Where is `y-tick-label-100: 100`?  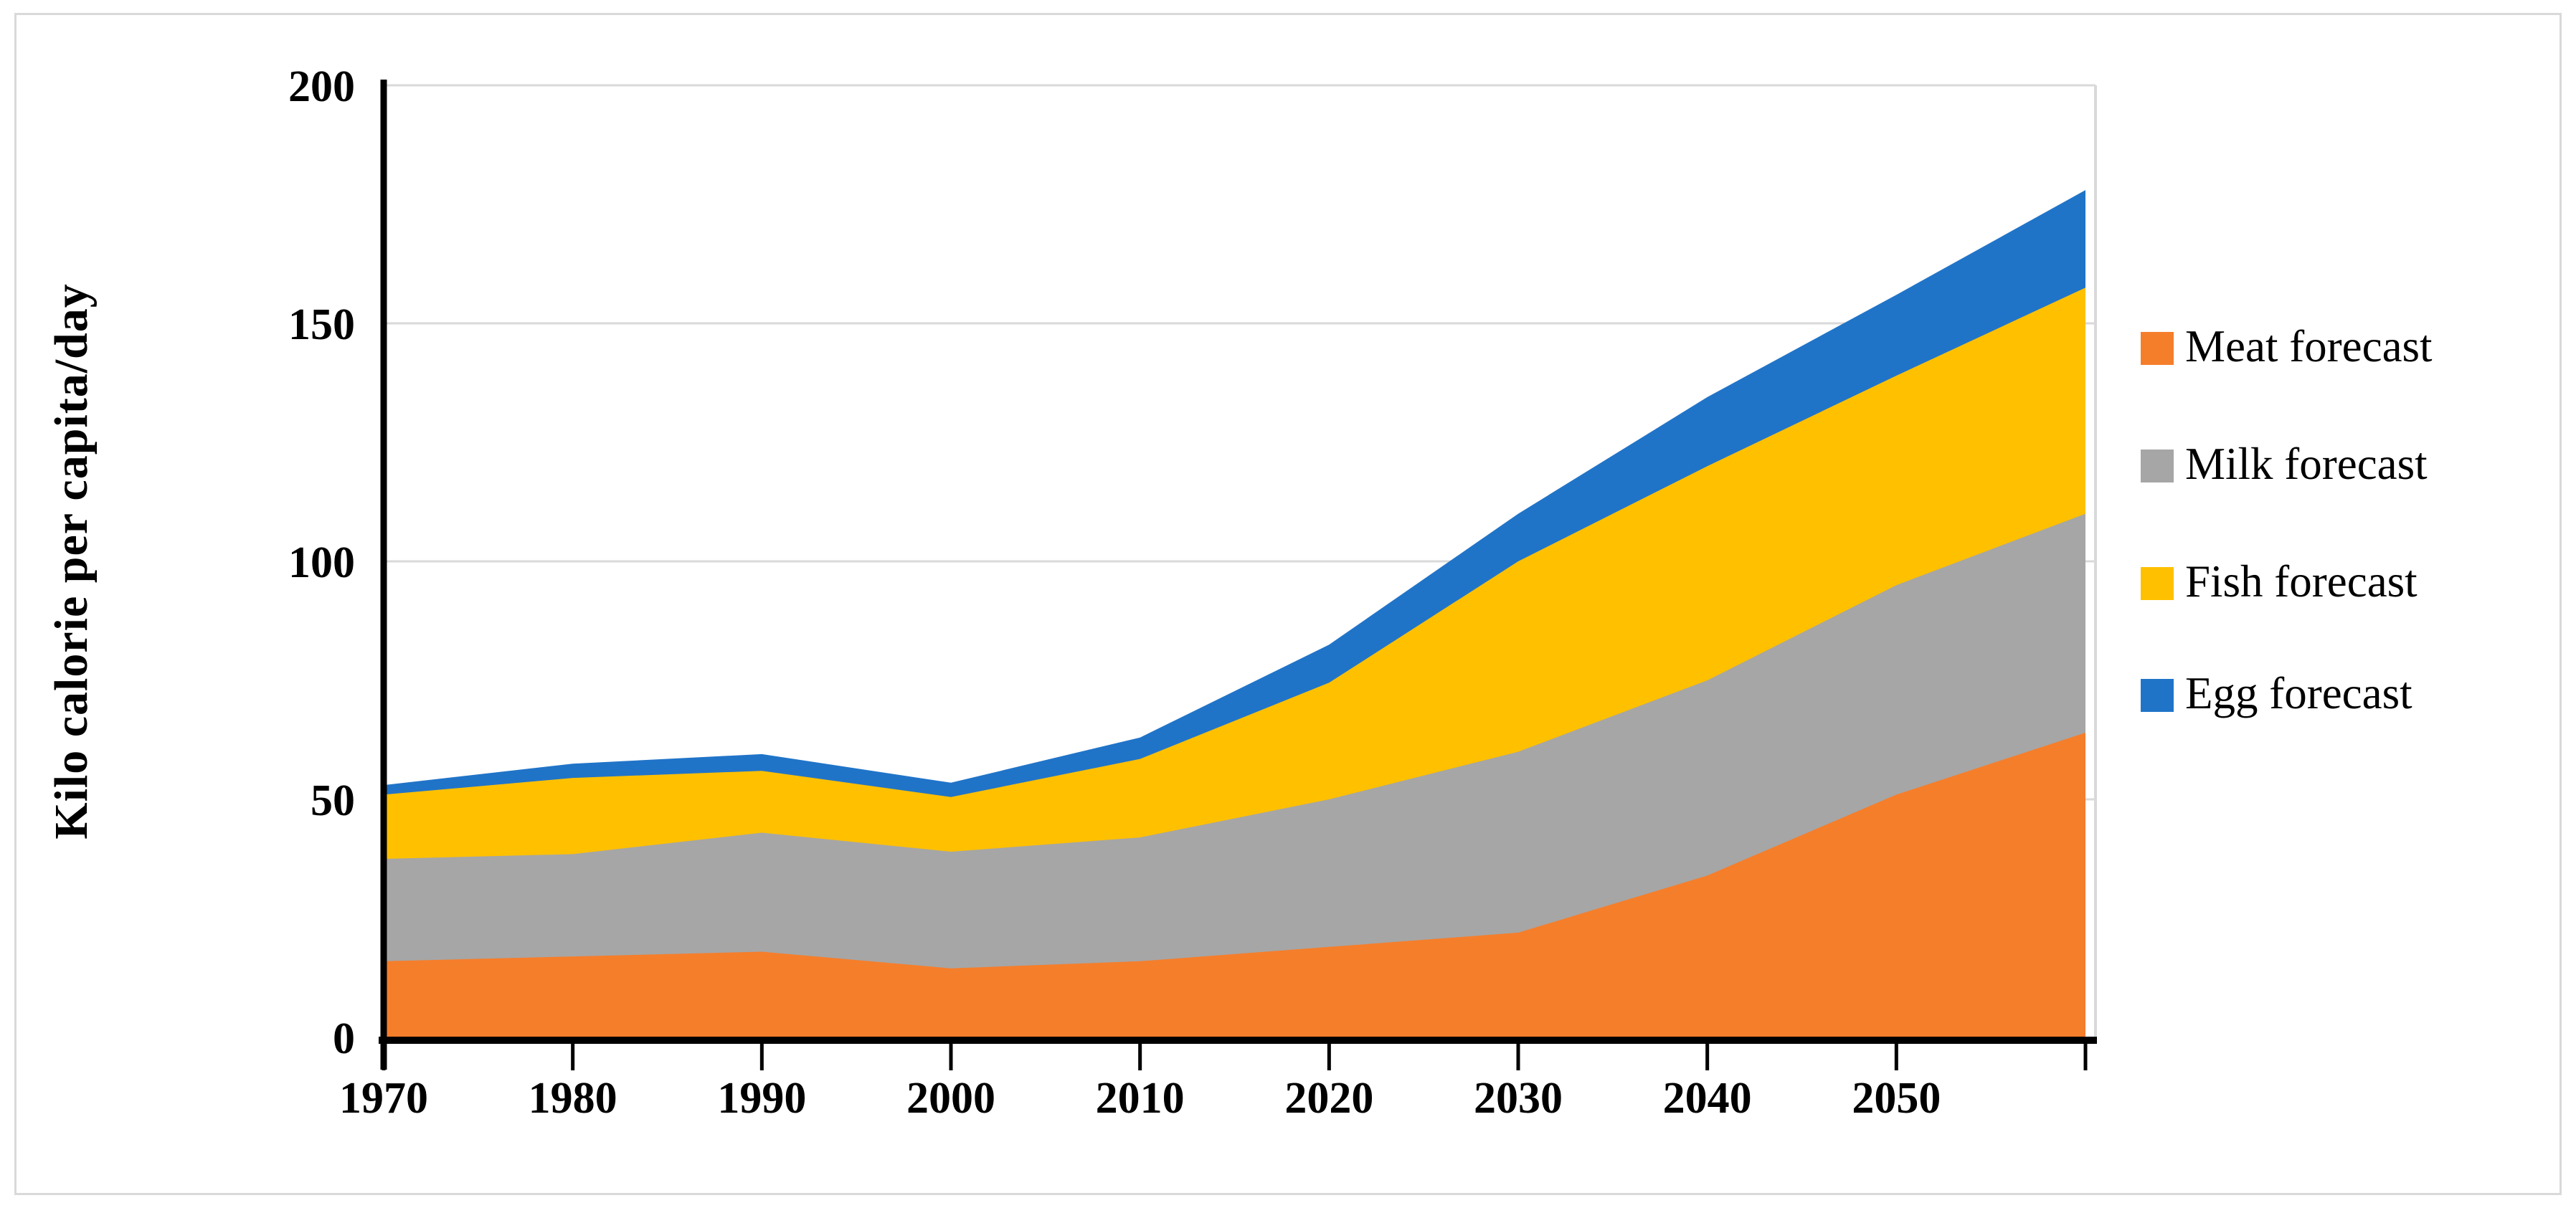
y-tick-label-100: 100 is located at coordinates (321, 562).